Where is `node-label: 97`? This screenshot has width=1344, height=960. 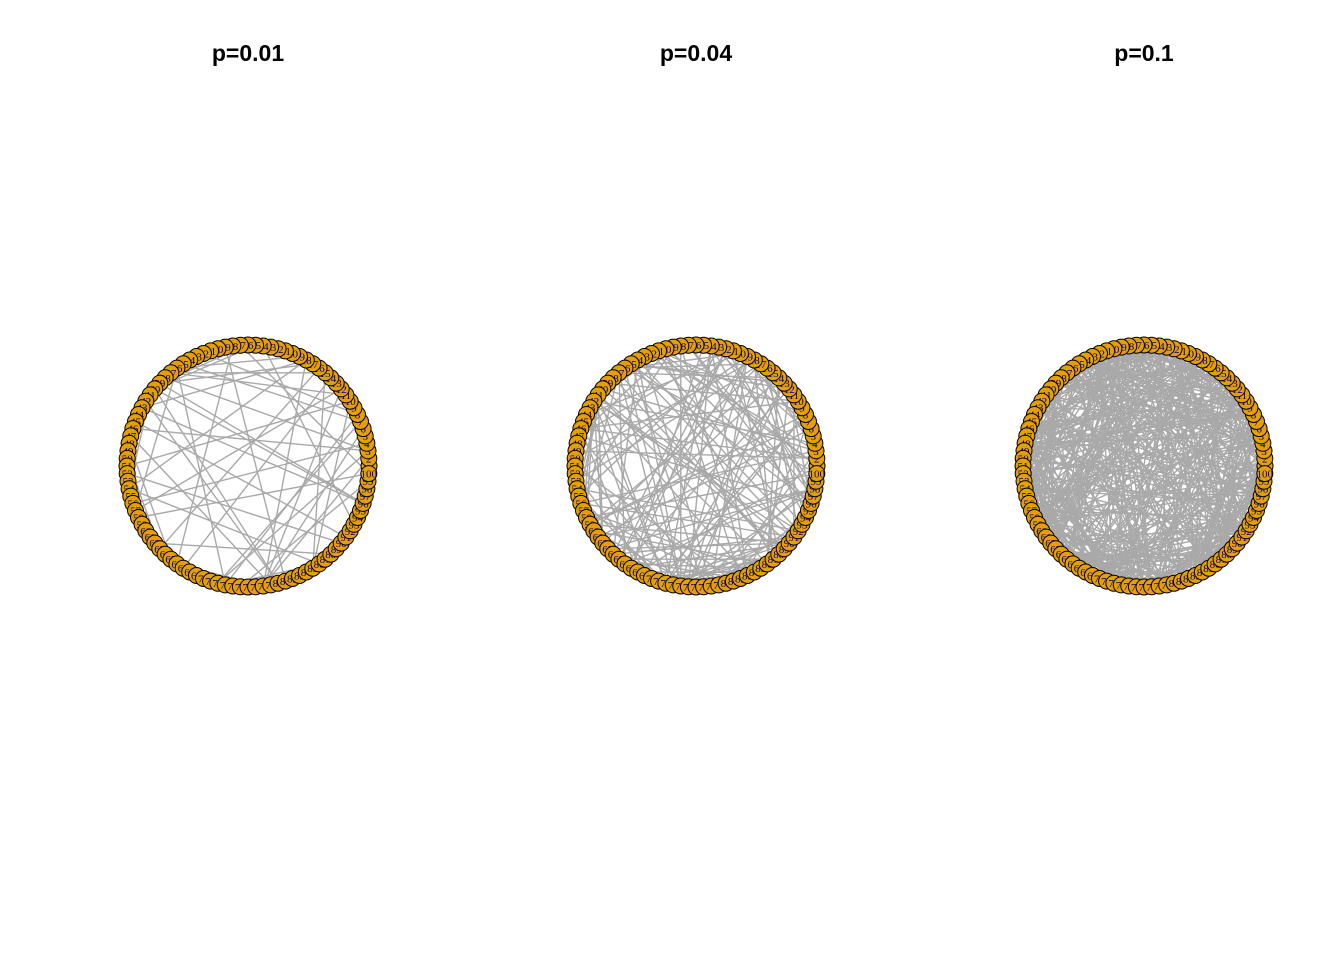
node-label: 97 is located at coordinates (366, 497).